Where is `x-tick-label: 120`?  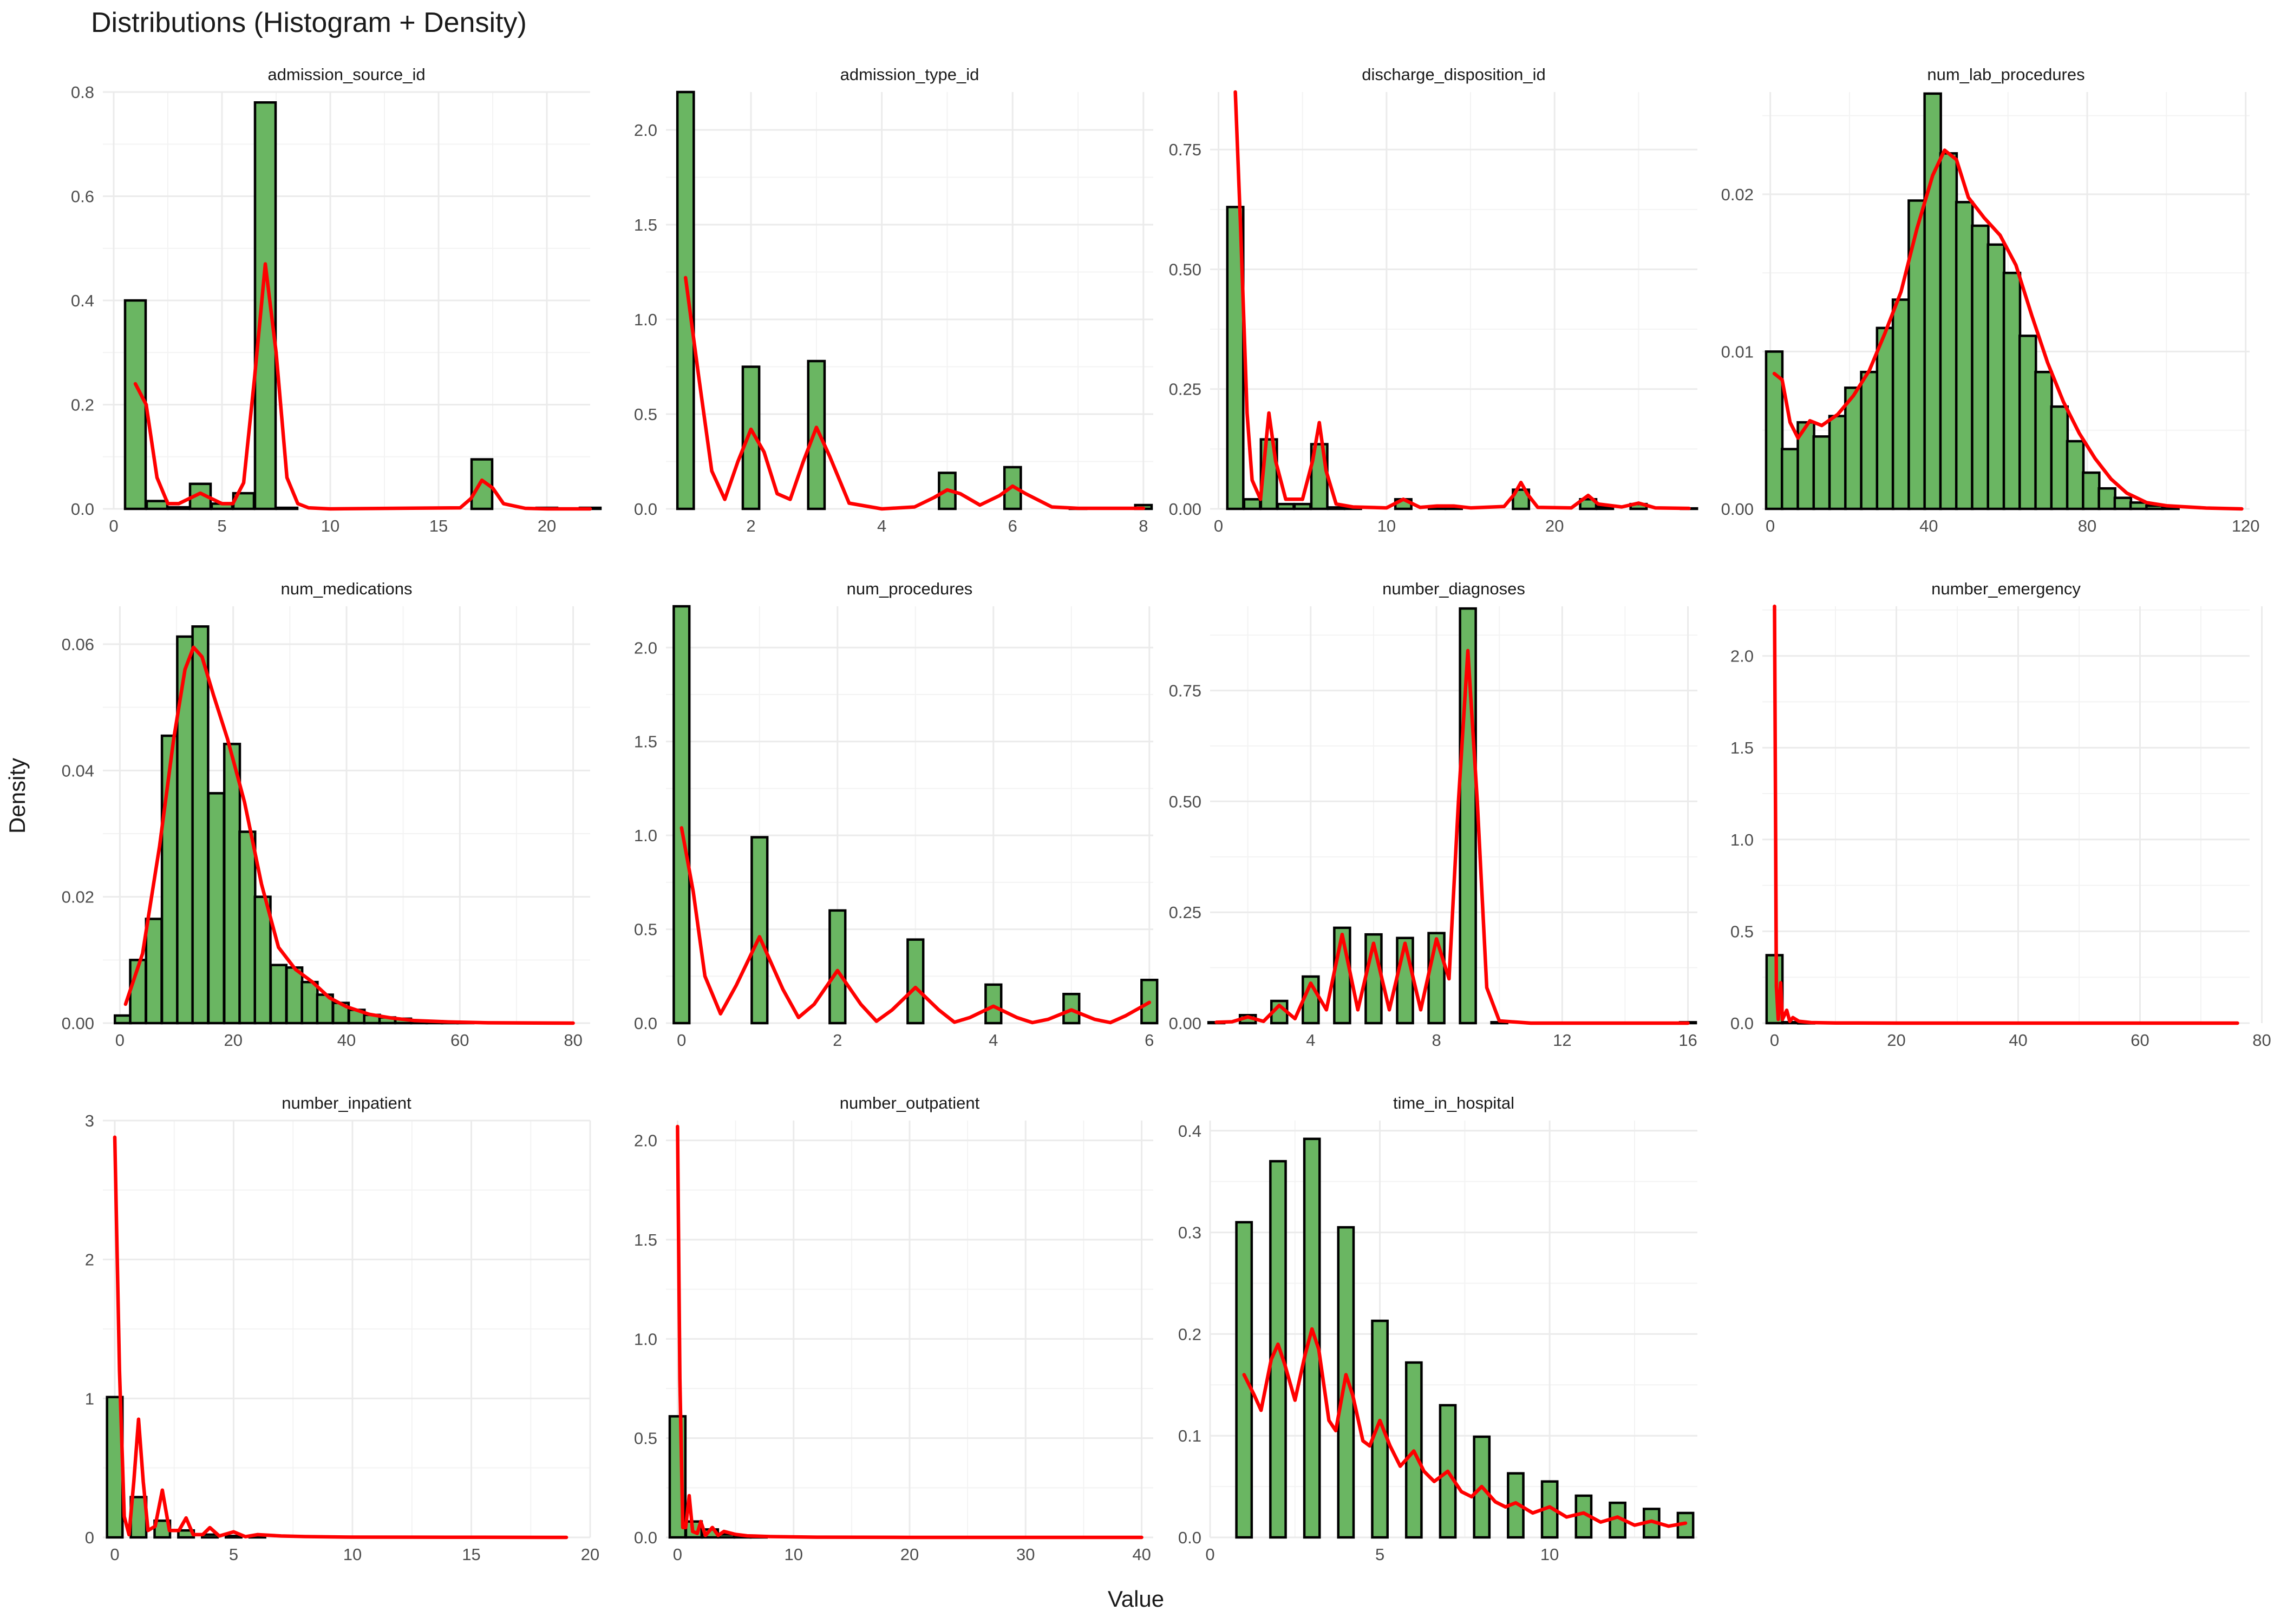 x-tick-label: 120 is located at coordinates (2246, 525).